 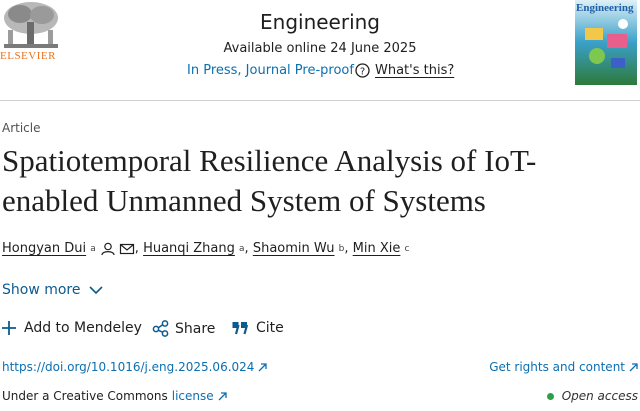 I want to click on help-icon: ?, so click(x=362, y=70).